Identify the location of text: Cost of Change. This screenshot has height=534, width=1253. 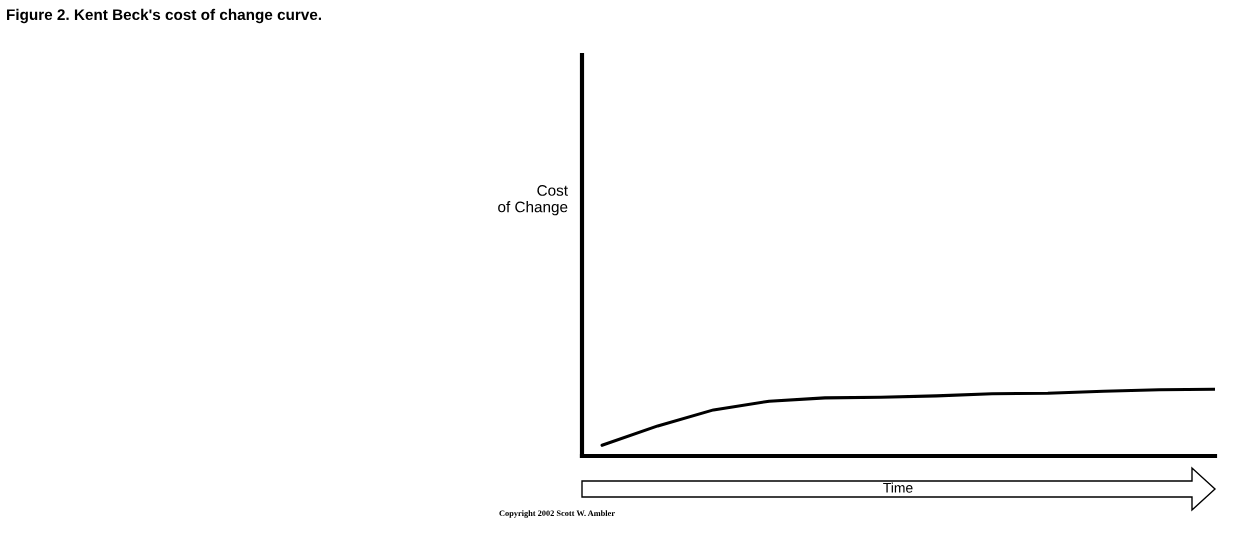
(533, 200).